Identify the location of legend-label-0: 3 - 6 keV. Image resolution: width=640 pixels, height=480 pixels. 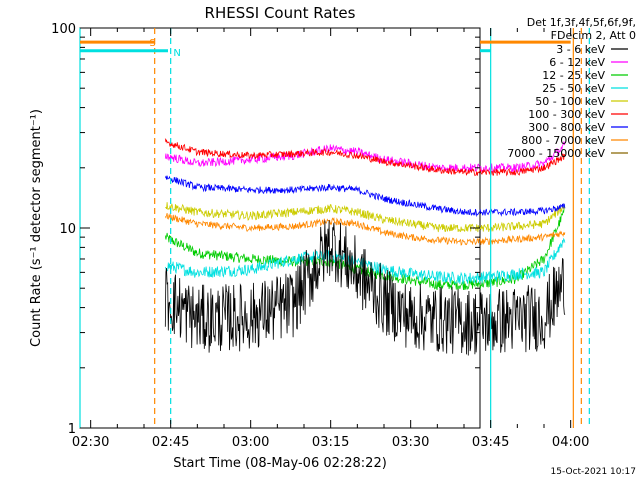
(580, 49).